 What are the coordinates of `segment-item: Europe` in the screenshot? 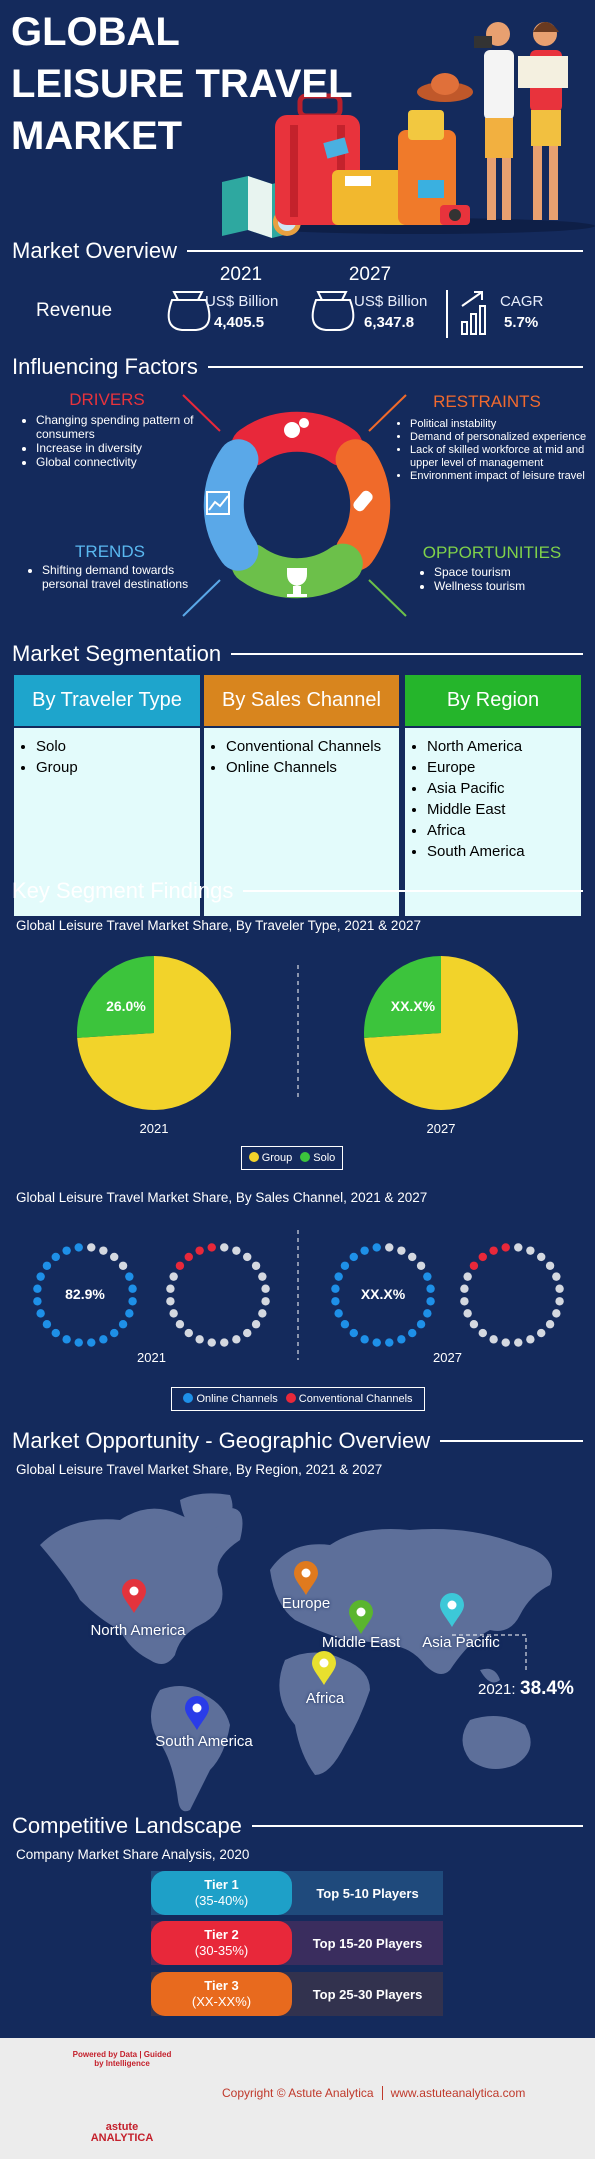 It's located at (504, 767).